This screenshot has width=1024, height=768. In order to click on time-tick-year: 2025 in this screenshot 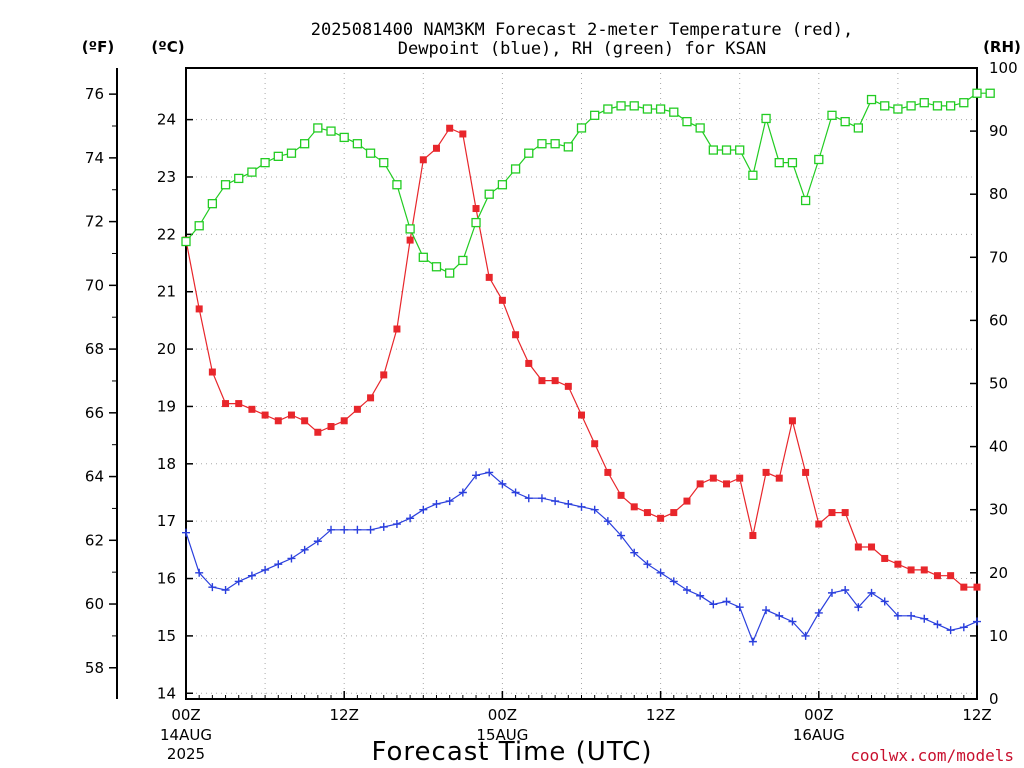, I will do `click(186, 754)`.